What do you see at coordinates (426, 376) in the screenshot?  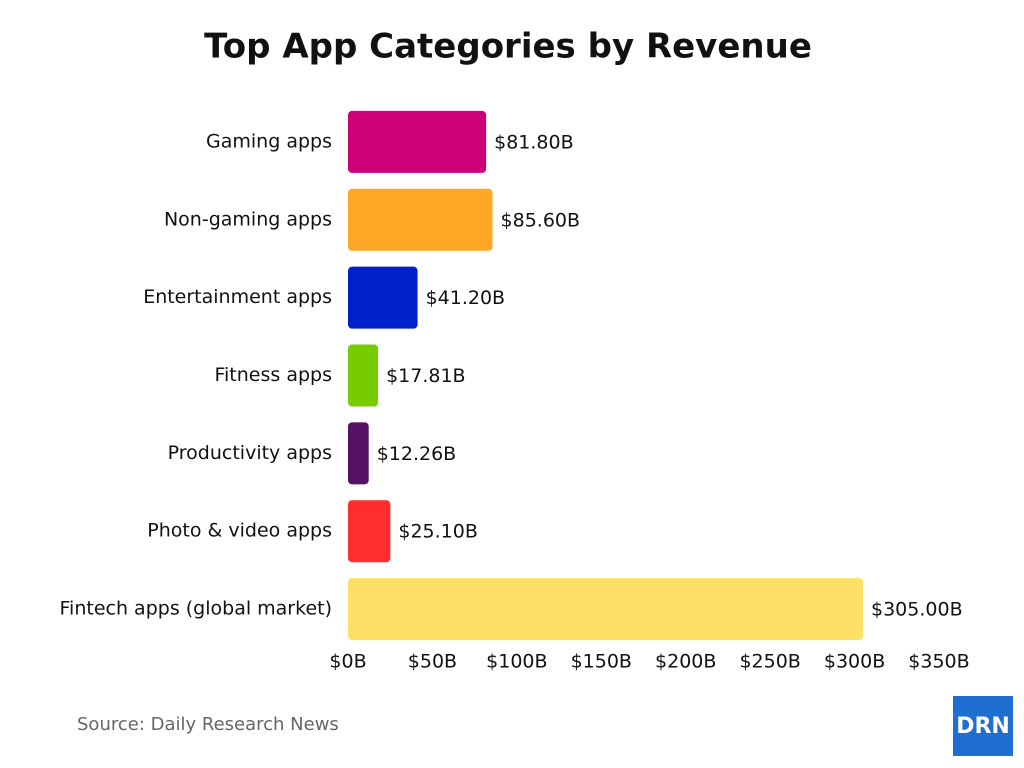 I see `value-label: $17.81B` at bounding box center [426, 376].